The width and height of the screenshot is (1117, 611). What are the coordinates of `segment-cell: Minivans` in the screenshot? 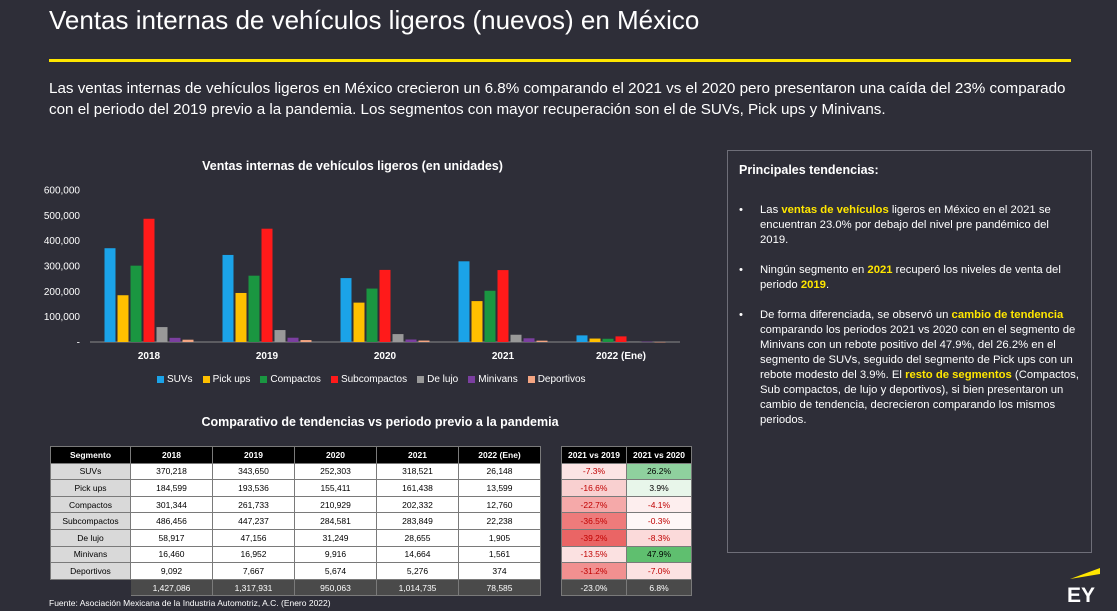 It's located at (90, 554).